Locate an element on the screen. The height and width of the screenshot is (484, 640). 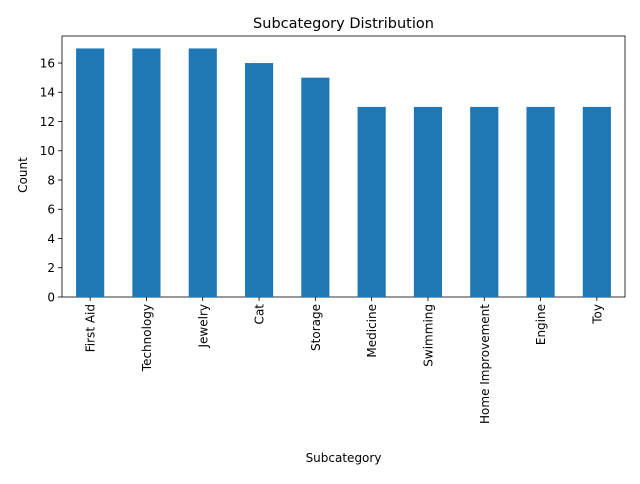
x-tick-label: Storage is located at coordinates (316, 327).